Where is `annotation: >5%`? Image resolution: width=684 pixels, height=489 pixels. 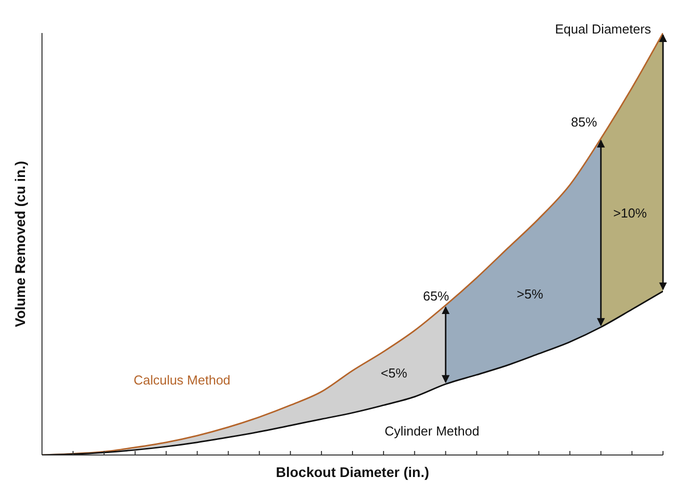
annotation: >5% is located at coordinates (530, 294).